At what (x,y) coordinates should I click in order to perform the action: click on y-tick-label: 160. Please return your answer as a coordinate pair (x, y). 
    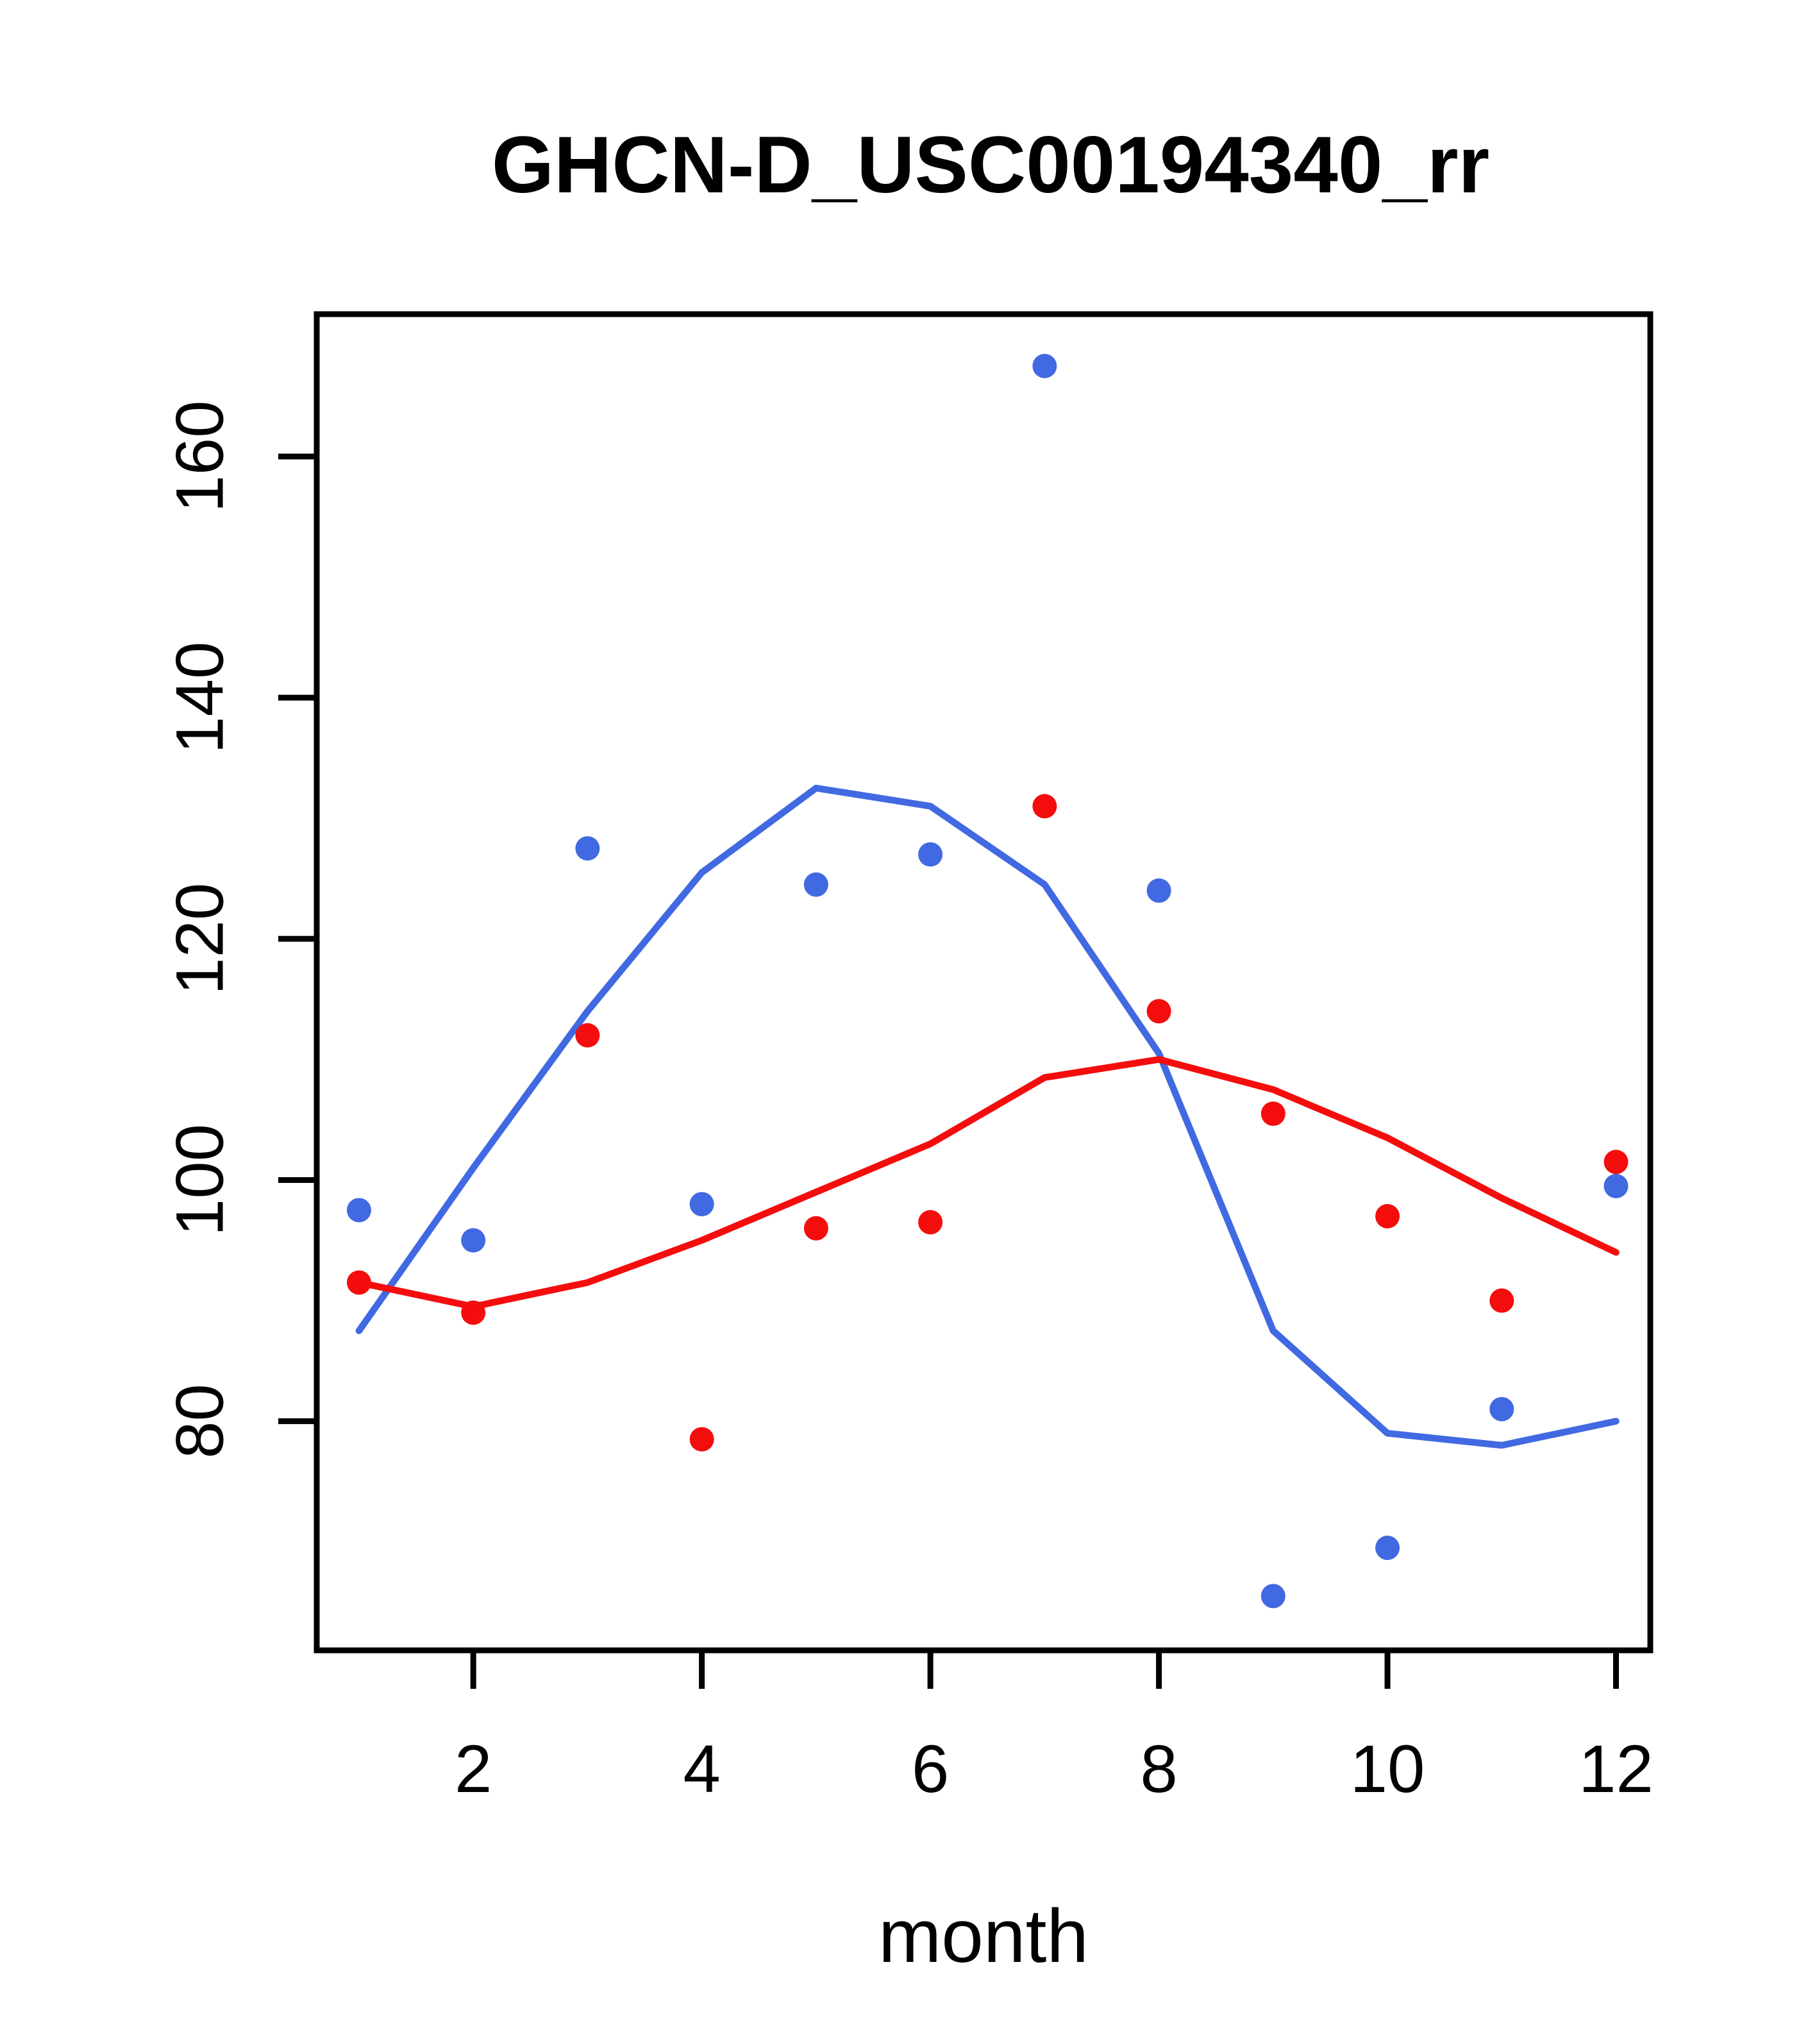
    Looking at the image, I should click on (201, 456).